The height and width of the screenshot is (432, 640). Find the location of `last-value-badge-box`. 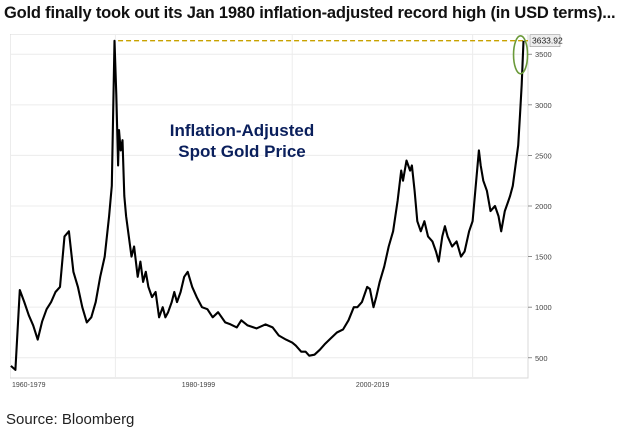

last-value-badge-box is located at coordinates (545, 40).